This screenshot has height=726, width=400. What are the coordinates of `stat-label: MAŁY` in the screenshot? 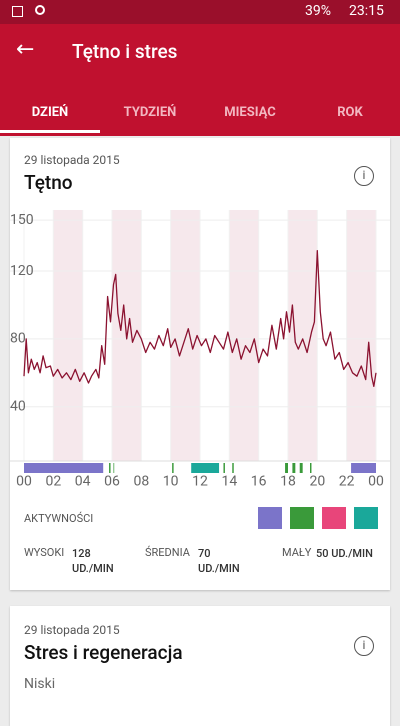 It's located at (297, 552).